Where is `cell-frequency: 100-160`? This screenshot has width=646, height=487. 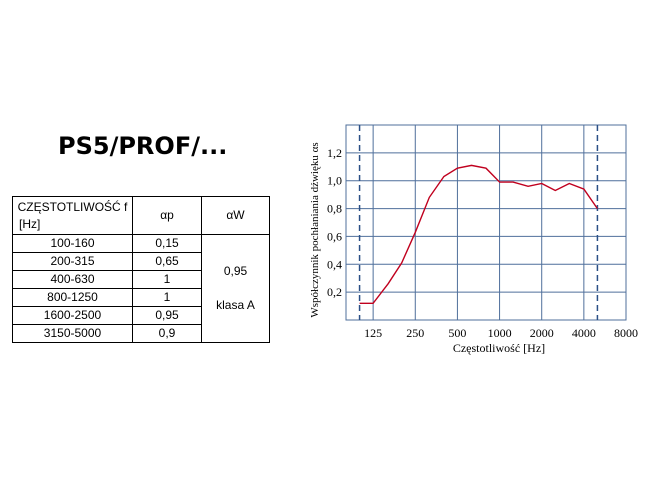
cell-frequency: 100-160 is located at coordinates (72, 243).